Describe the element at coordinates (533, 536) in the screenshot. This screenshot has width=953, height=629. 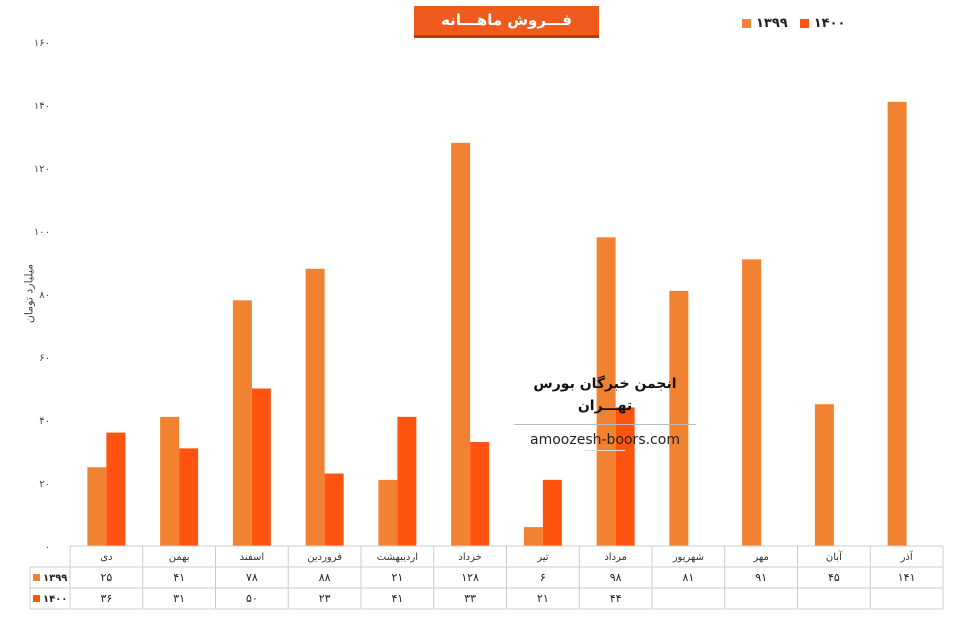
I see `bar-۱۳۹۹-6` at that location.